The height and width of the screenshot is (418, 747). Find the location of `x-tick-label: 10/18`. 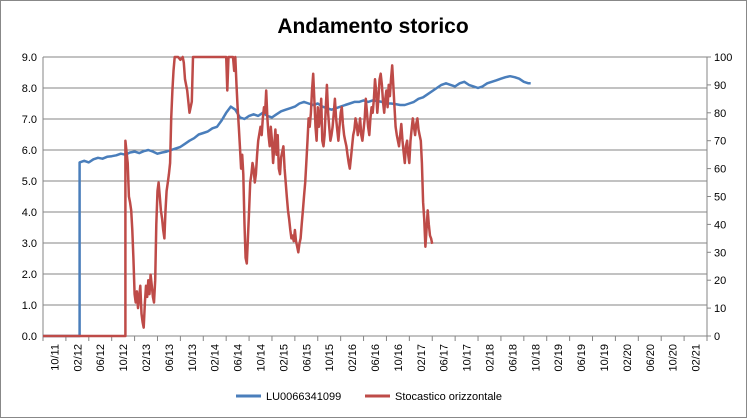

x-tick-label: 10/18 is located at coordinates (536, 358).